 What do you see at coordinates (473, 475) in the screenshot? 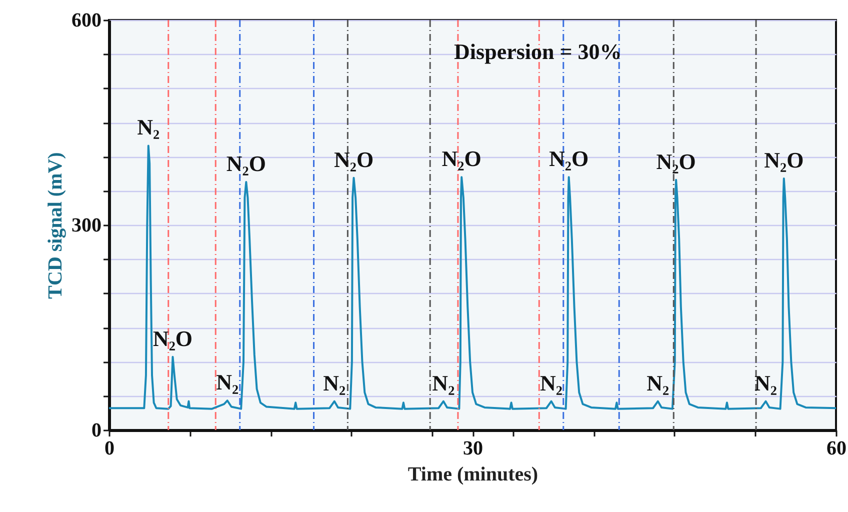
I see `x-axis-title: Time (minutes)` at bounding box center [473, 475].